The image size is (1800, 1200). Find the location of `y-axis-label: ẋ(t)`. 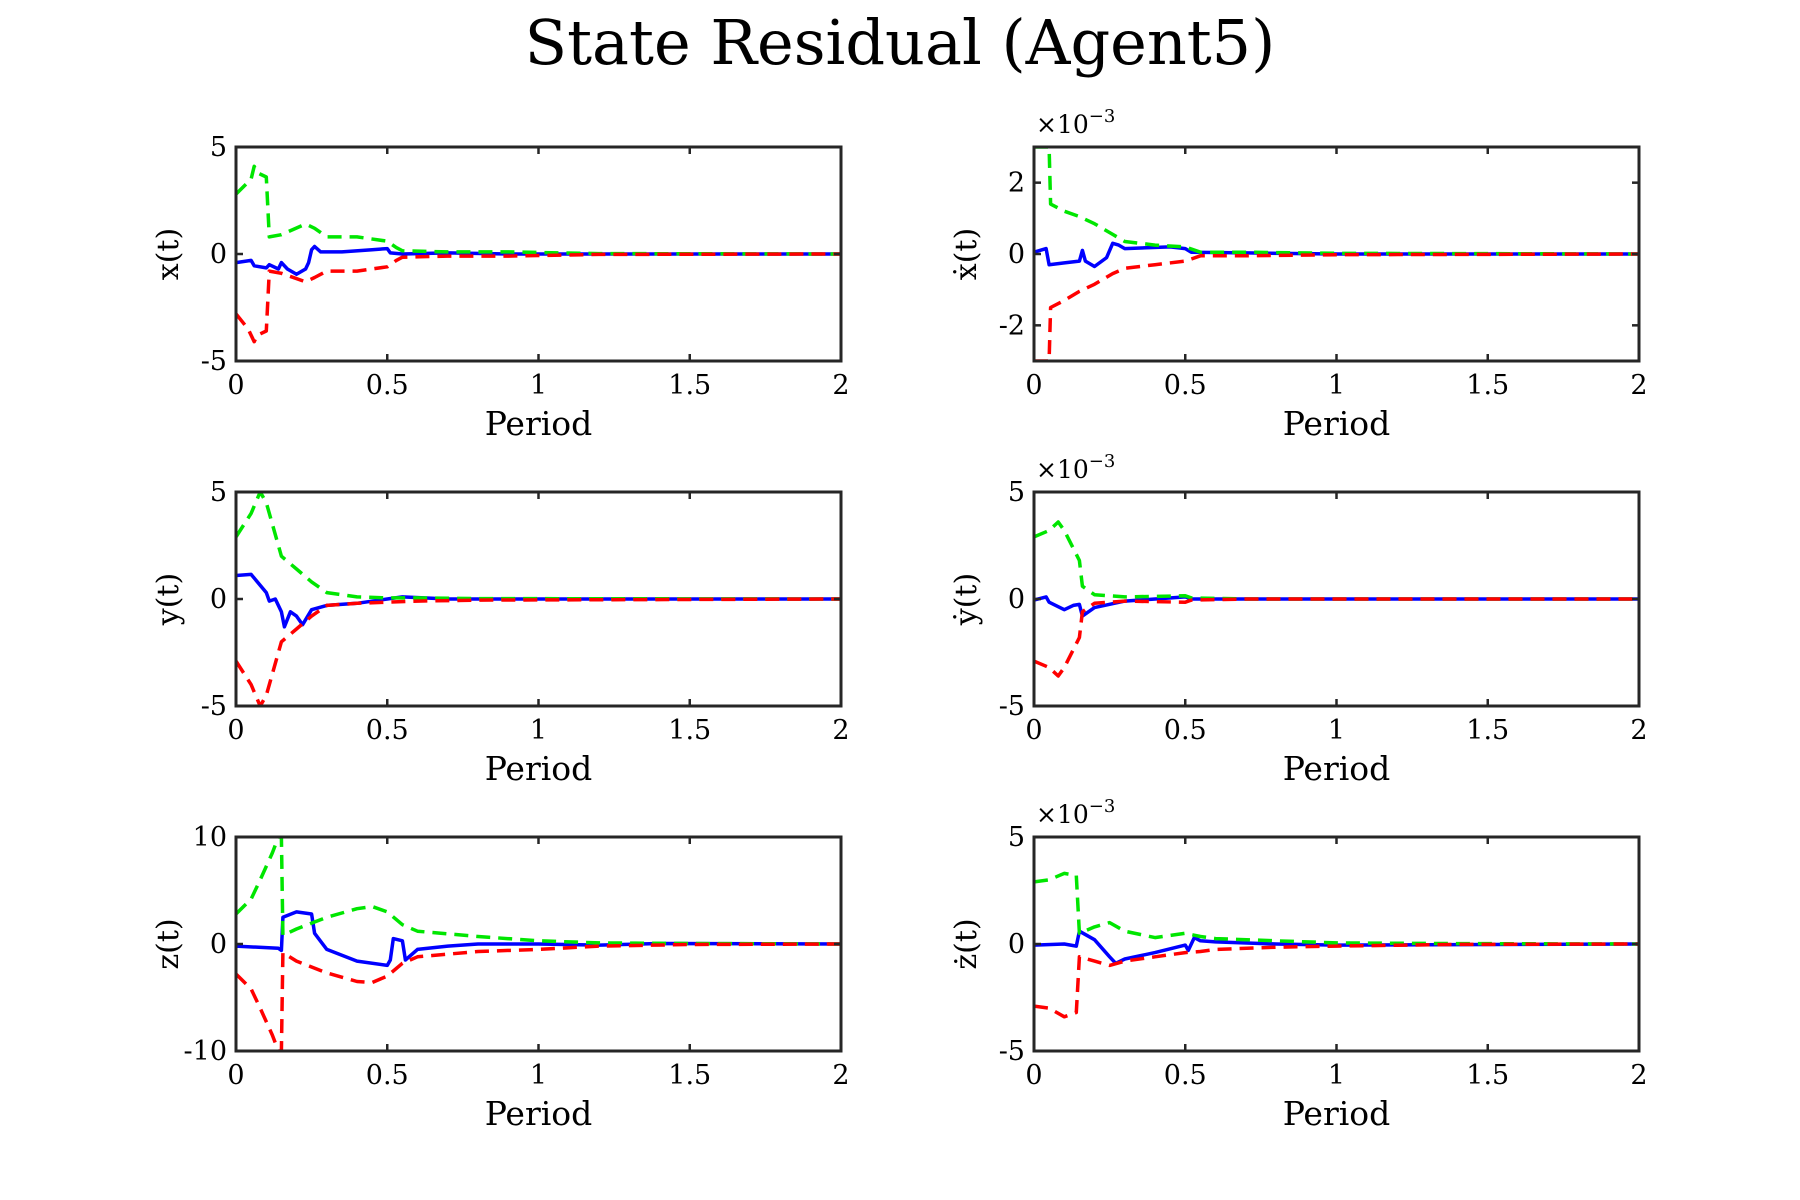

y-axis-label: ẋ(t) is located at coordinates (966, 254).